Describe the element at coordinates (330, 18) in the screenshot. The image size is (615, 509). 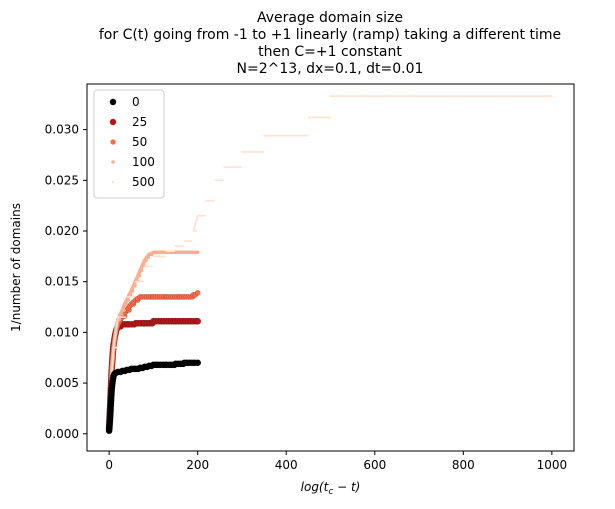
I see `title-line: Average domain size` at that location.